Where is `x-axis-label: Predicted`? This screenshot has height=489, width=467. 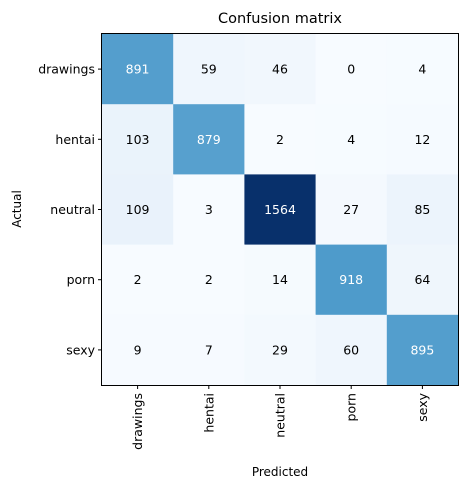 x-axis-label: Predicted is located at coordinates (280, 472).